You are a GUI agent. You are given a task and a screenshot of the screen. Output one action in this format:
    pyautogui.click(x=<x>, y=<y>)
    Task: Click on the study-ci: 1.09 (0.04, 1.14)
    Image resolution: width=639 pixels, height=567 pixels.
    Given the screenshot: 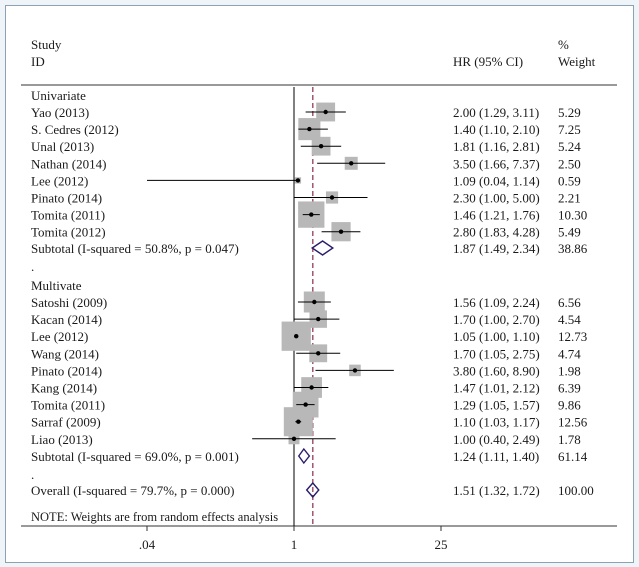 What is the action you would take?
    pyautogui.click(x=496, y=180)
    